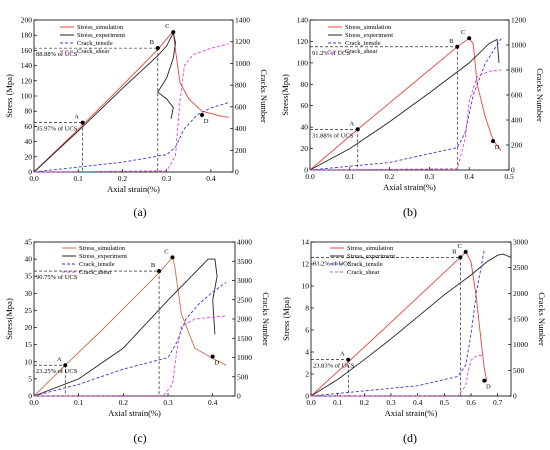 The height and width of the screenshot is (450, 550). Describe the element at coordinates (29, 276) in the screenshot. I see `y-tick-label: 35` at that location.